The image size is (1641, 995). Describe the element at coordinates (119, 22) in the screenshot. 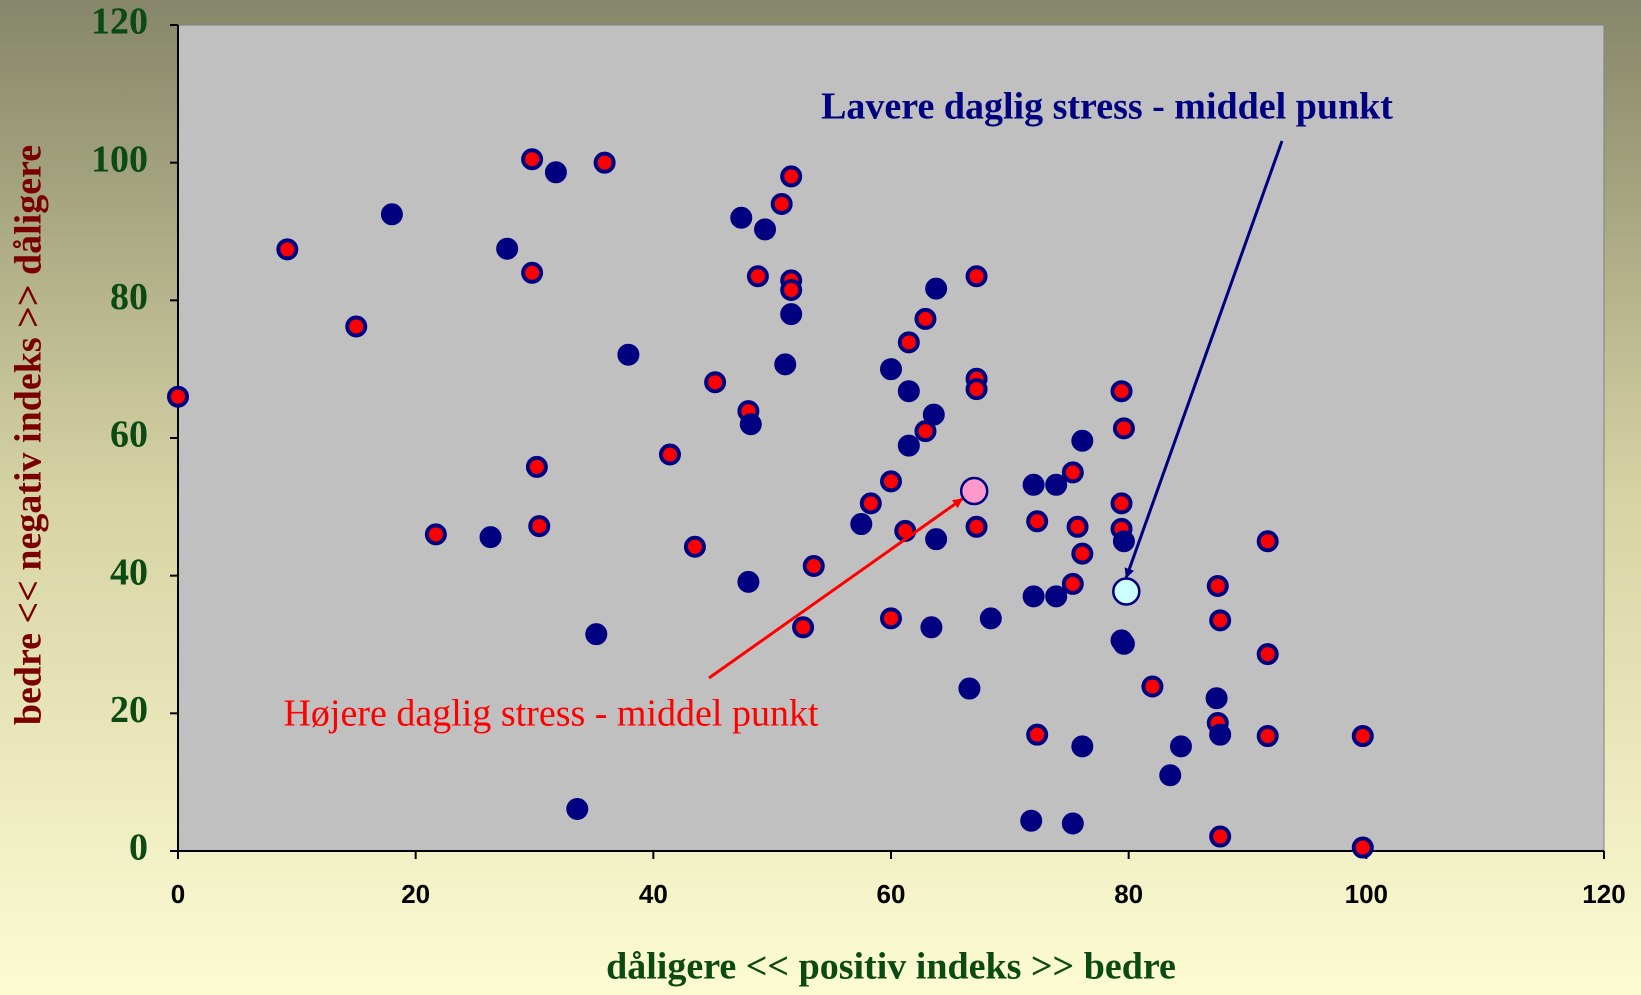

I see `y-tick-label: 120` at that location.